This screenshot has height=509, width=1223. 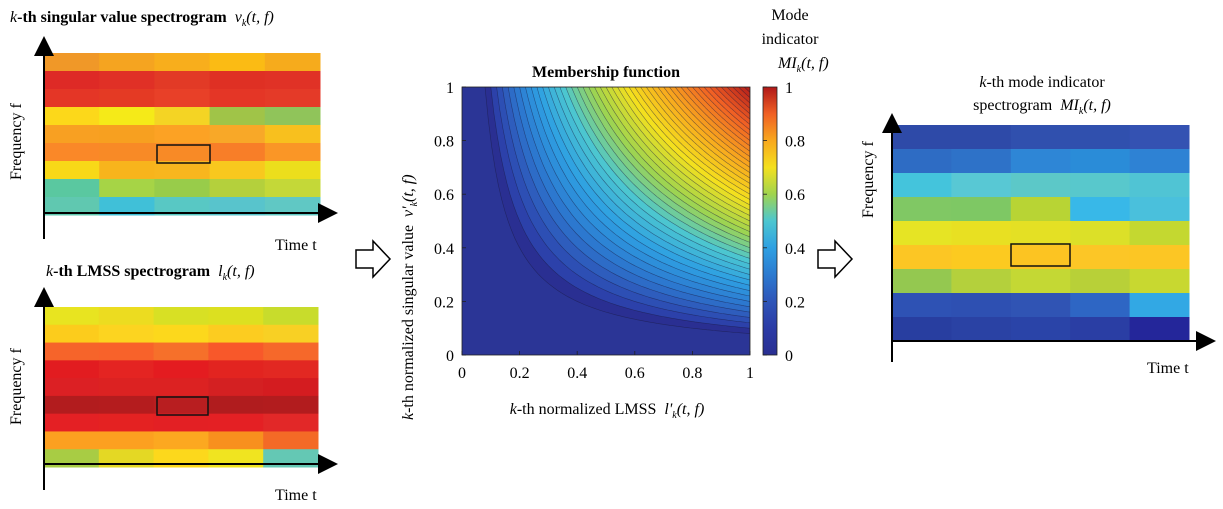 What do you see at coordinates (450, 356) in the screenshot?
I see `y-tick-label: 0` at bounding box center [450, 356].